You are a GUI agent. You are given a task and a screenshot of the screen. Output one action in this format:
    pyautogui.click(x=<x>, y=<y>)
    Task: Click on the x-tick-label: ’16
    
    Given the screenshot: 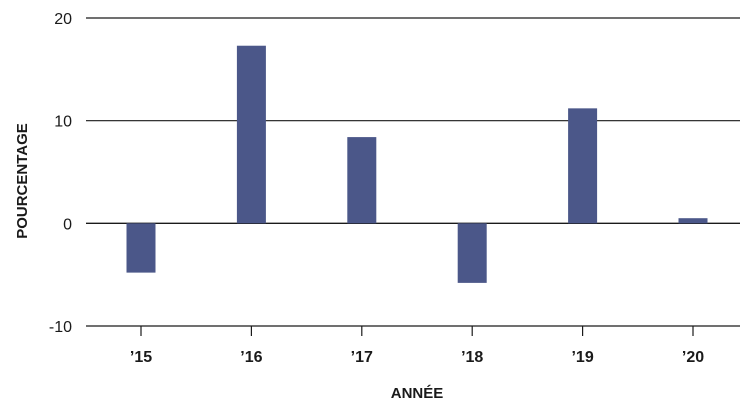 What is the action you would take?
    pyautogui.click(x=251, y=357)
    